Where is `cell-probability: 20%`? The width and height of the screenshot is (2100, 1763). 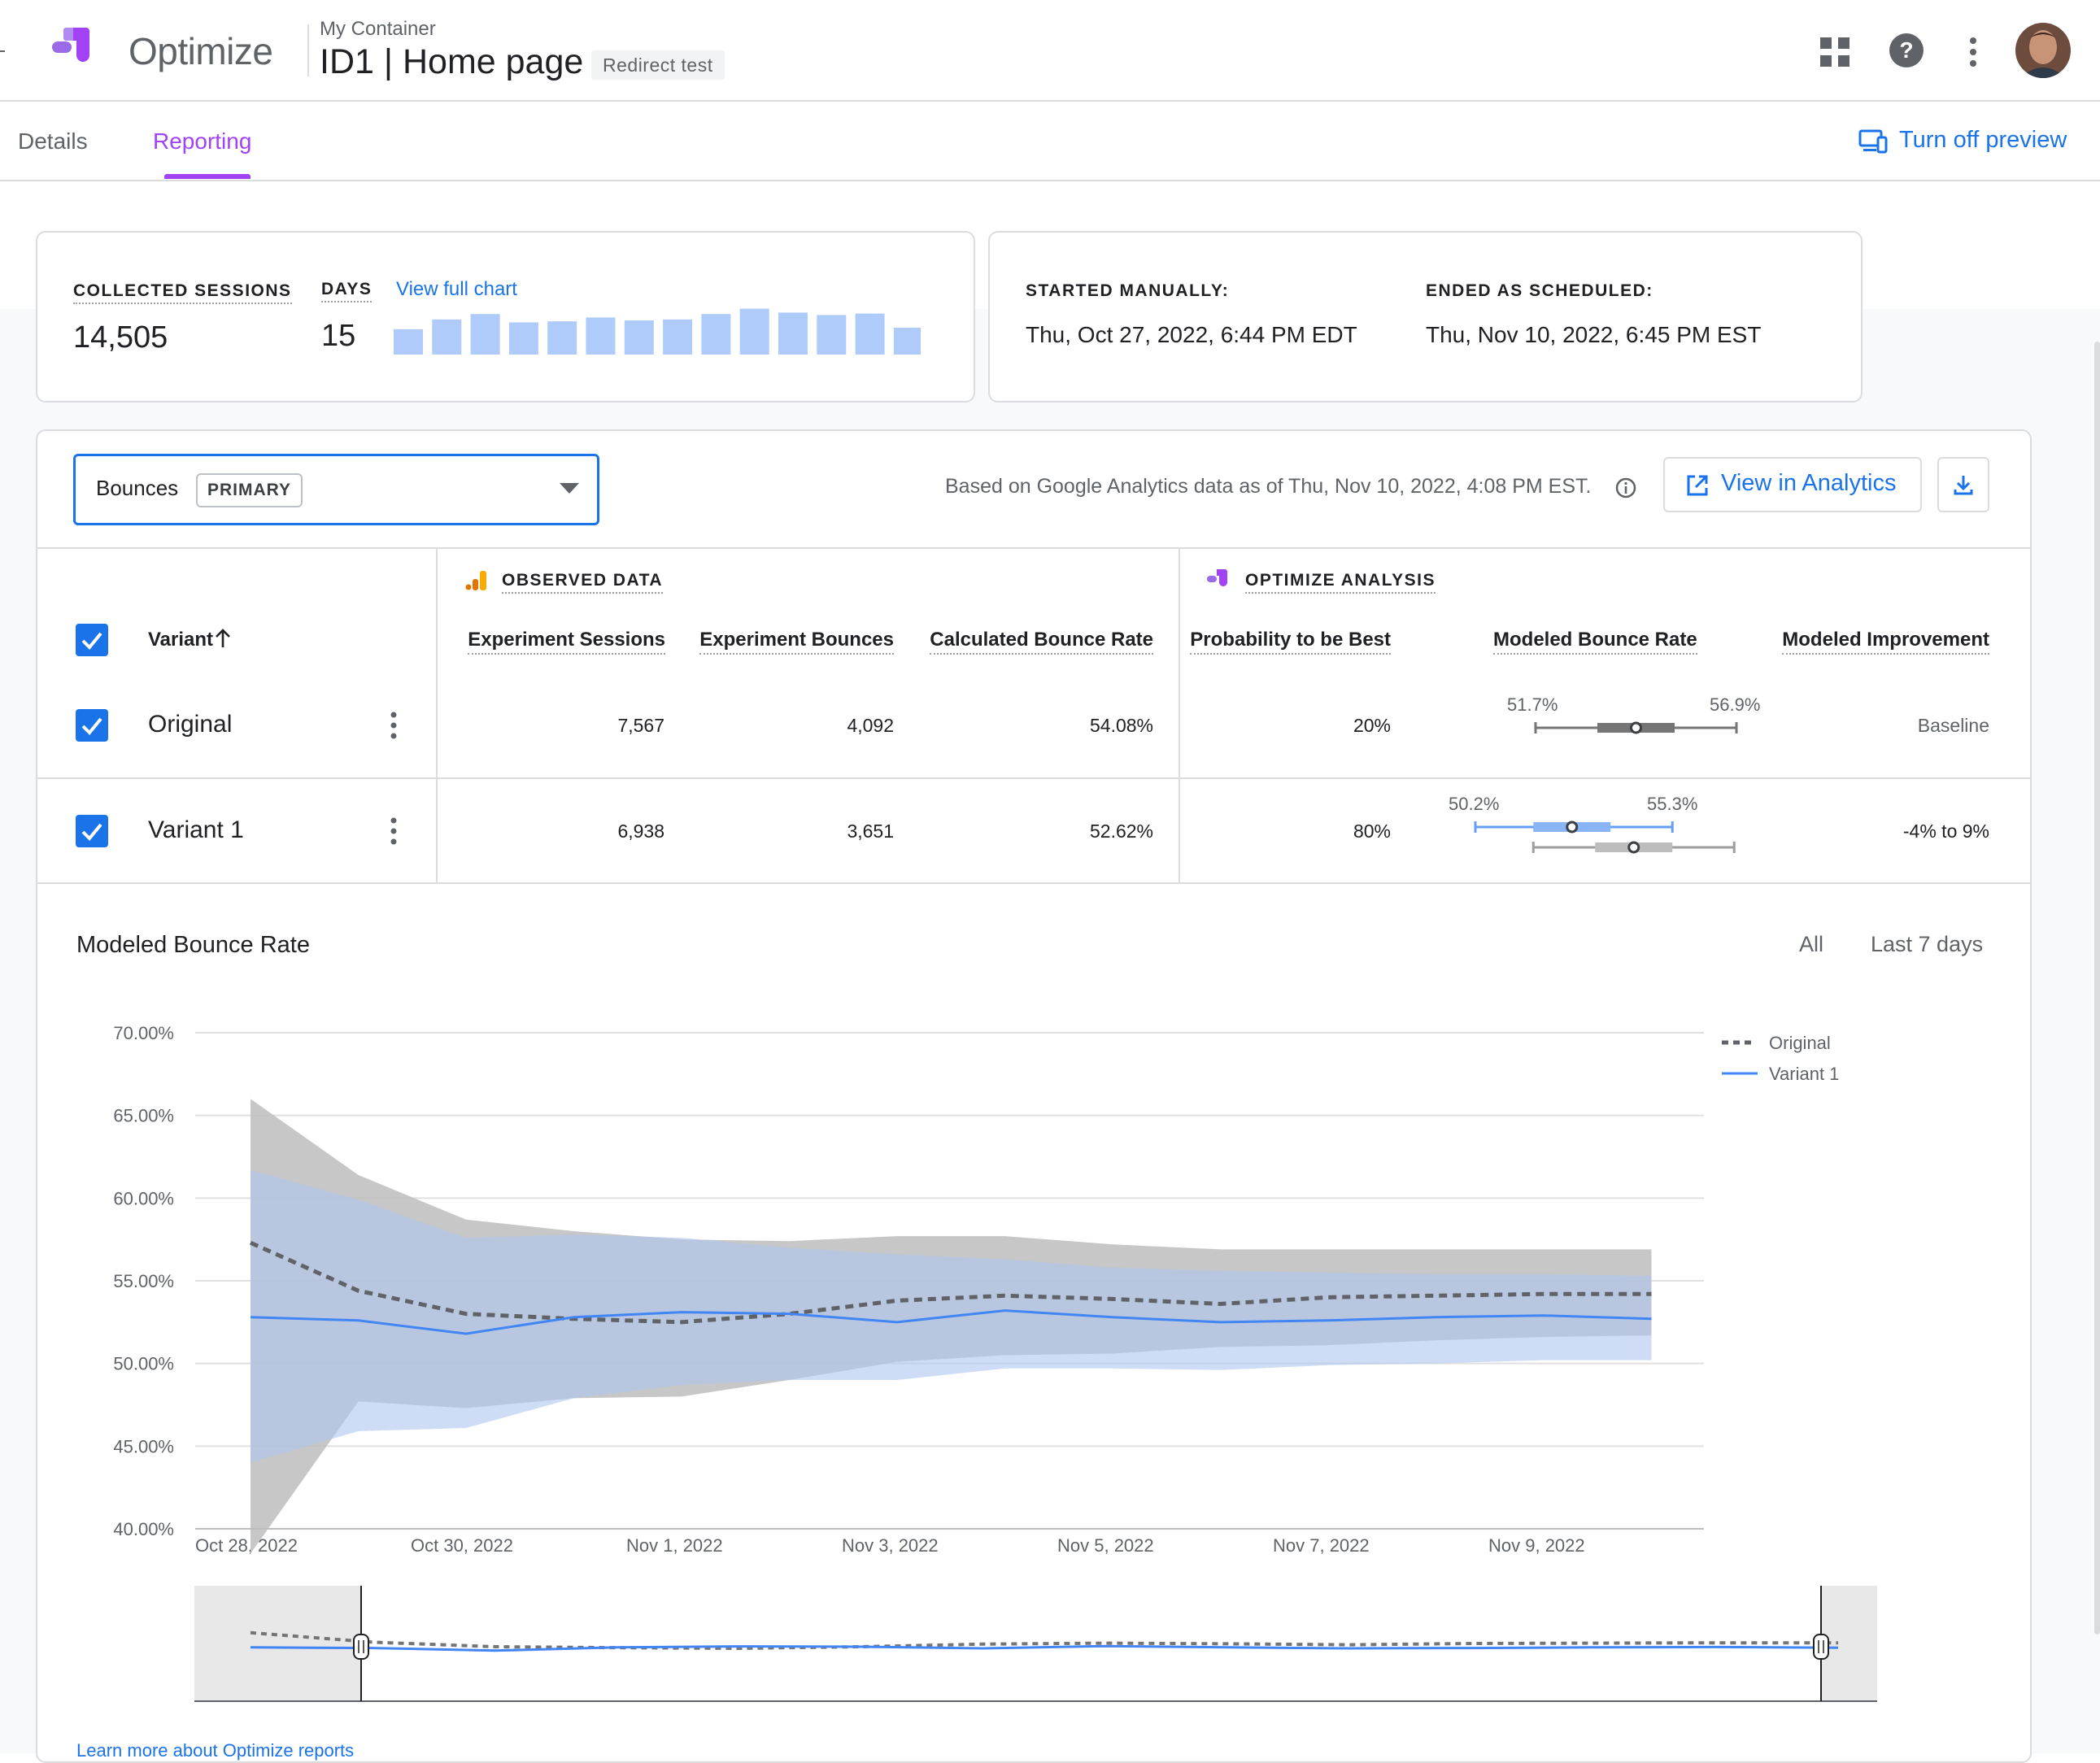 cell-probability: 20% is located at coordinates (1372, 726).